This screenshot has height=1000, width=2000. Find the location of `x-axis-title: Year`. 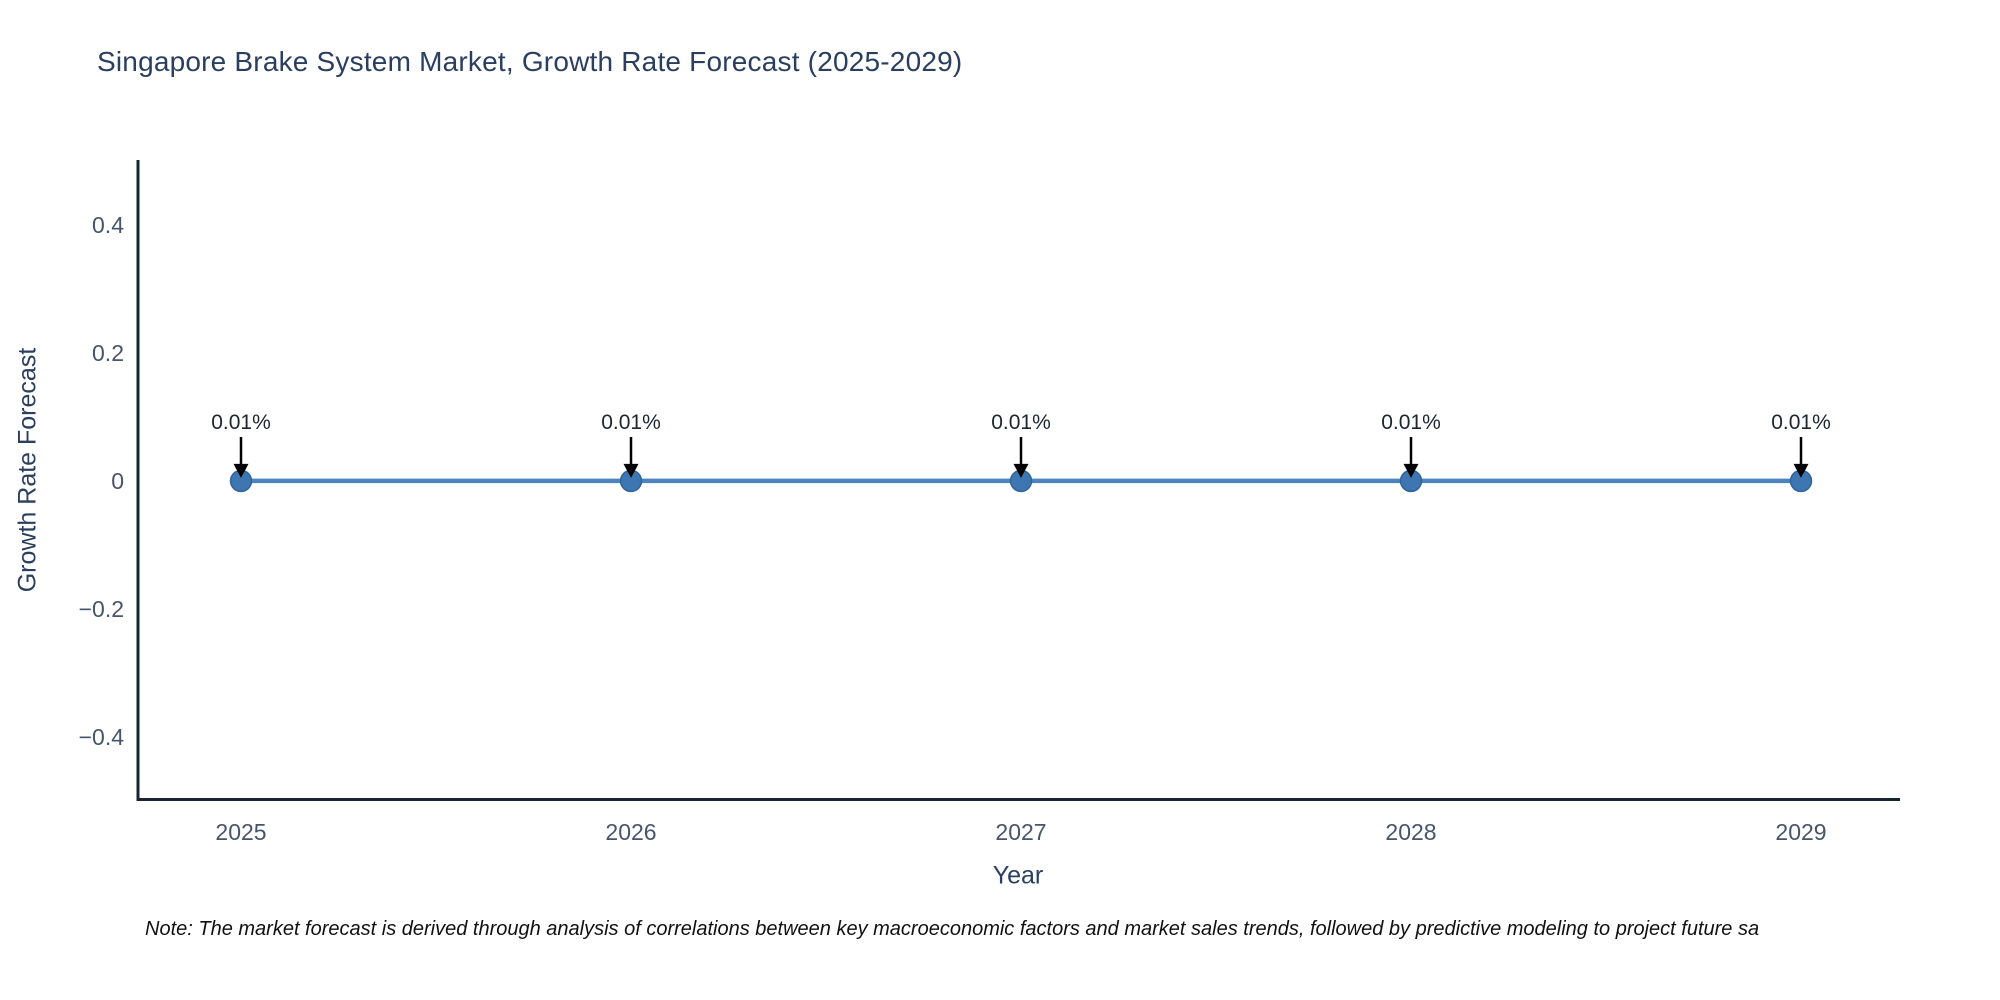

x-axis-title: Year is located at coordinates (1018, 875).